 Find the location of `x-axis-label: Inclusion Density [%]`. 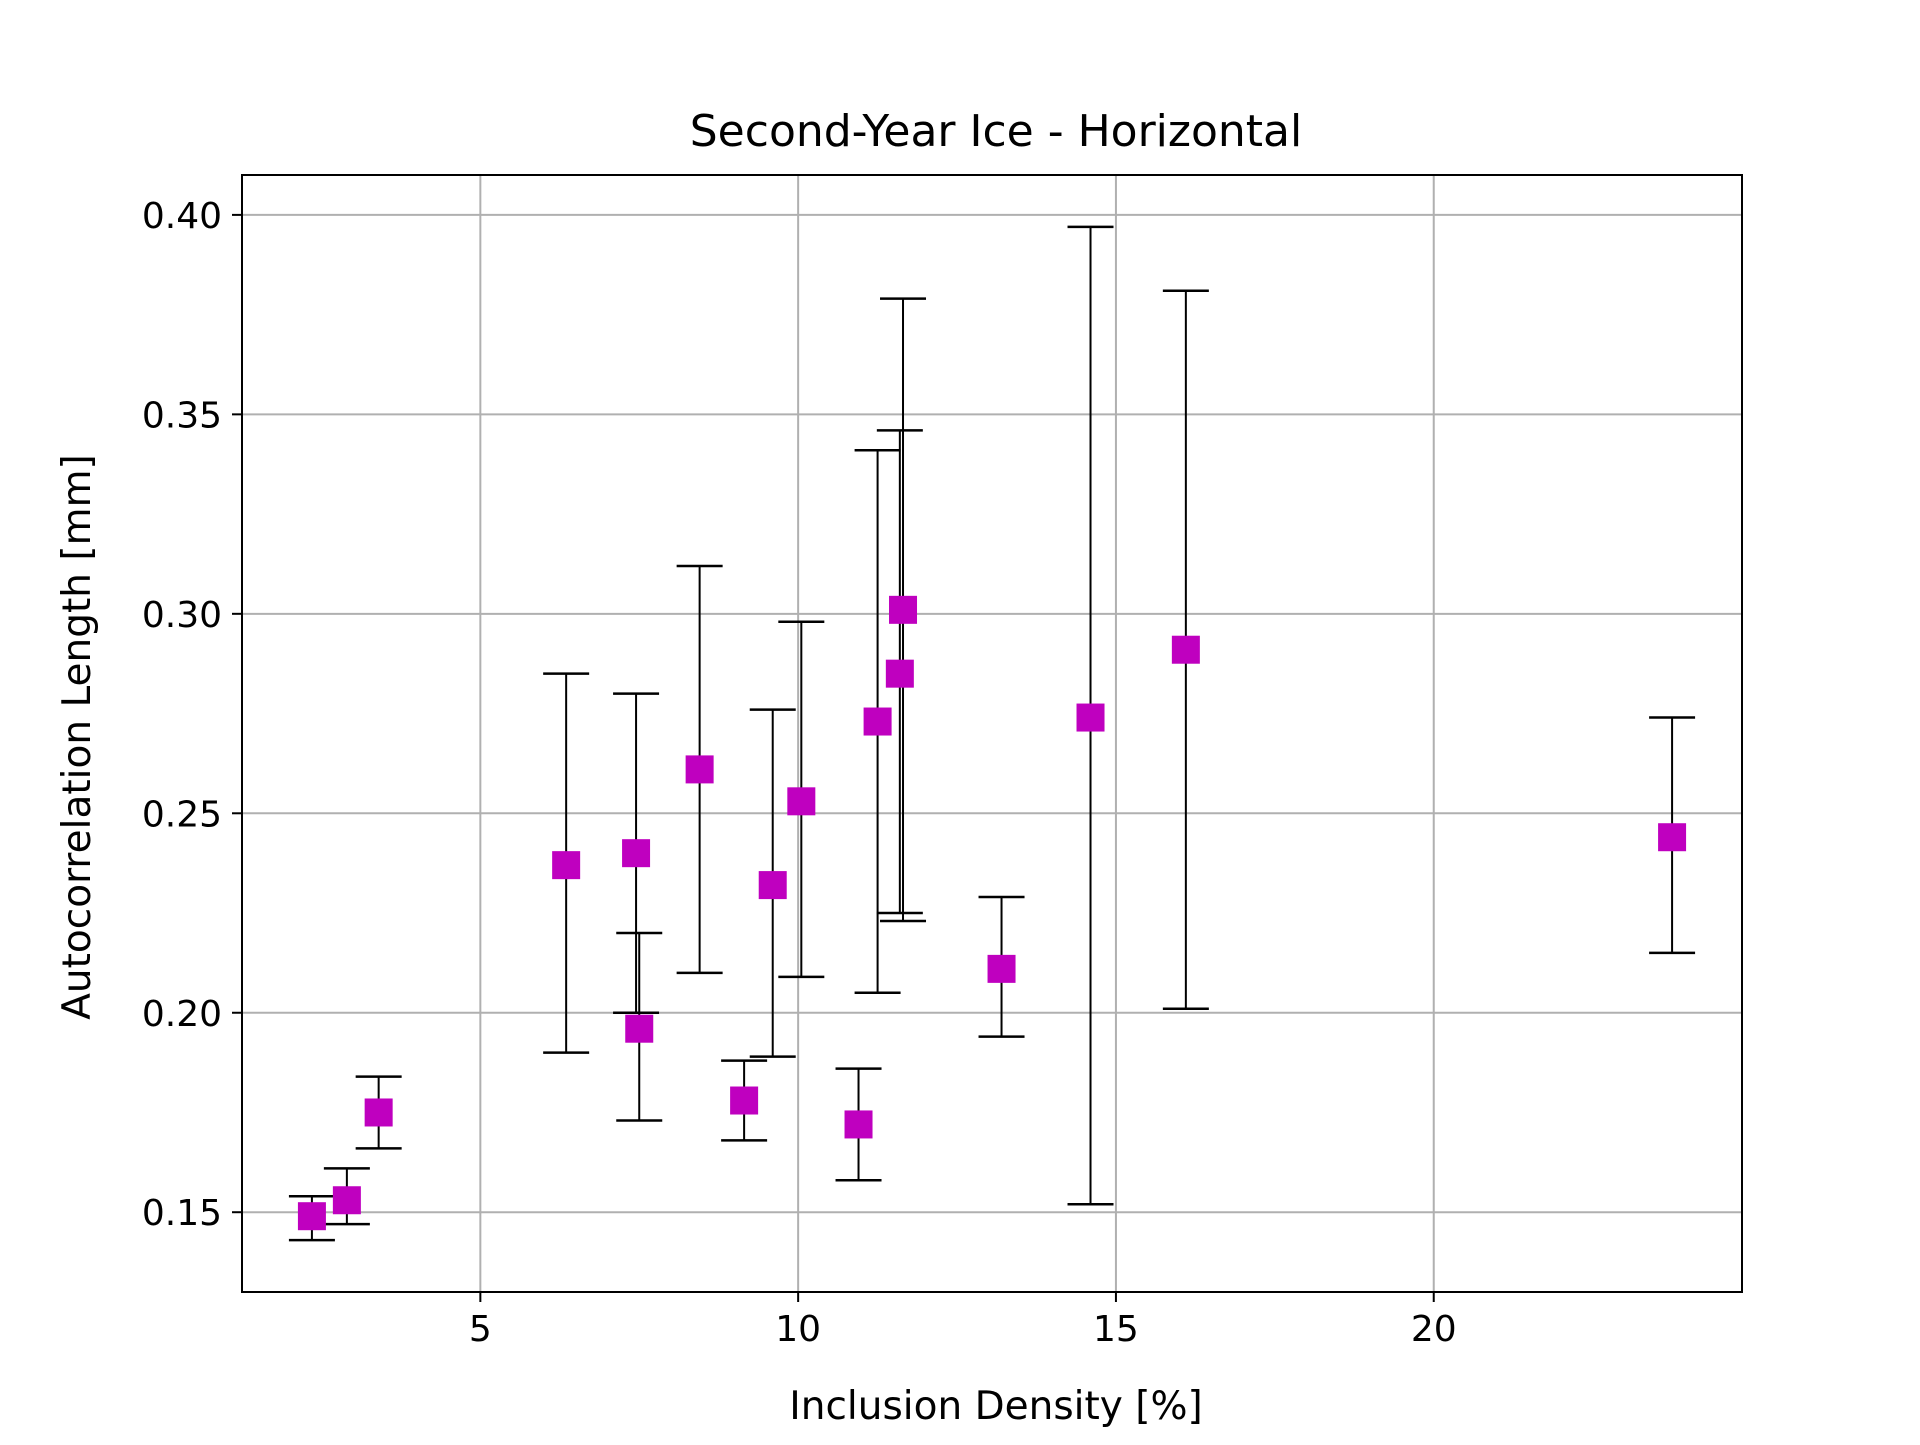

x-axis-label: Inclusion Density [%] is located at coordinates (996, 1406).